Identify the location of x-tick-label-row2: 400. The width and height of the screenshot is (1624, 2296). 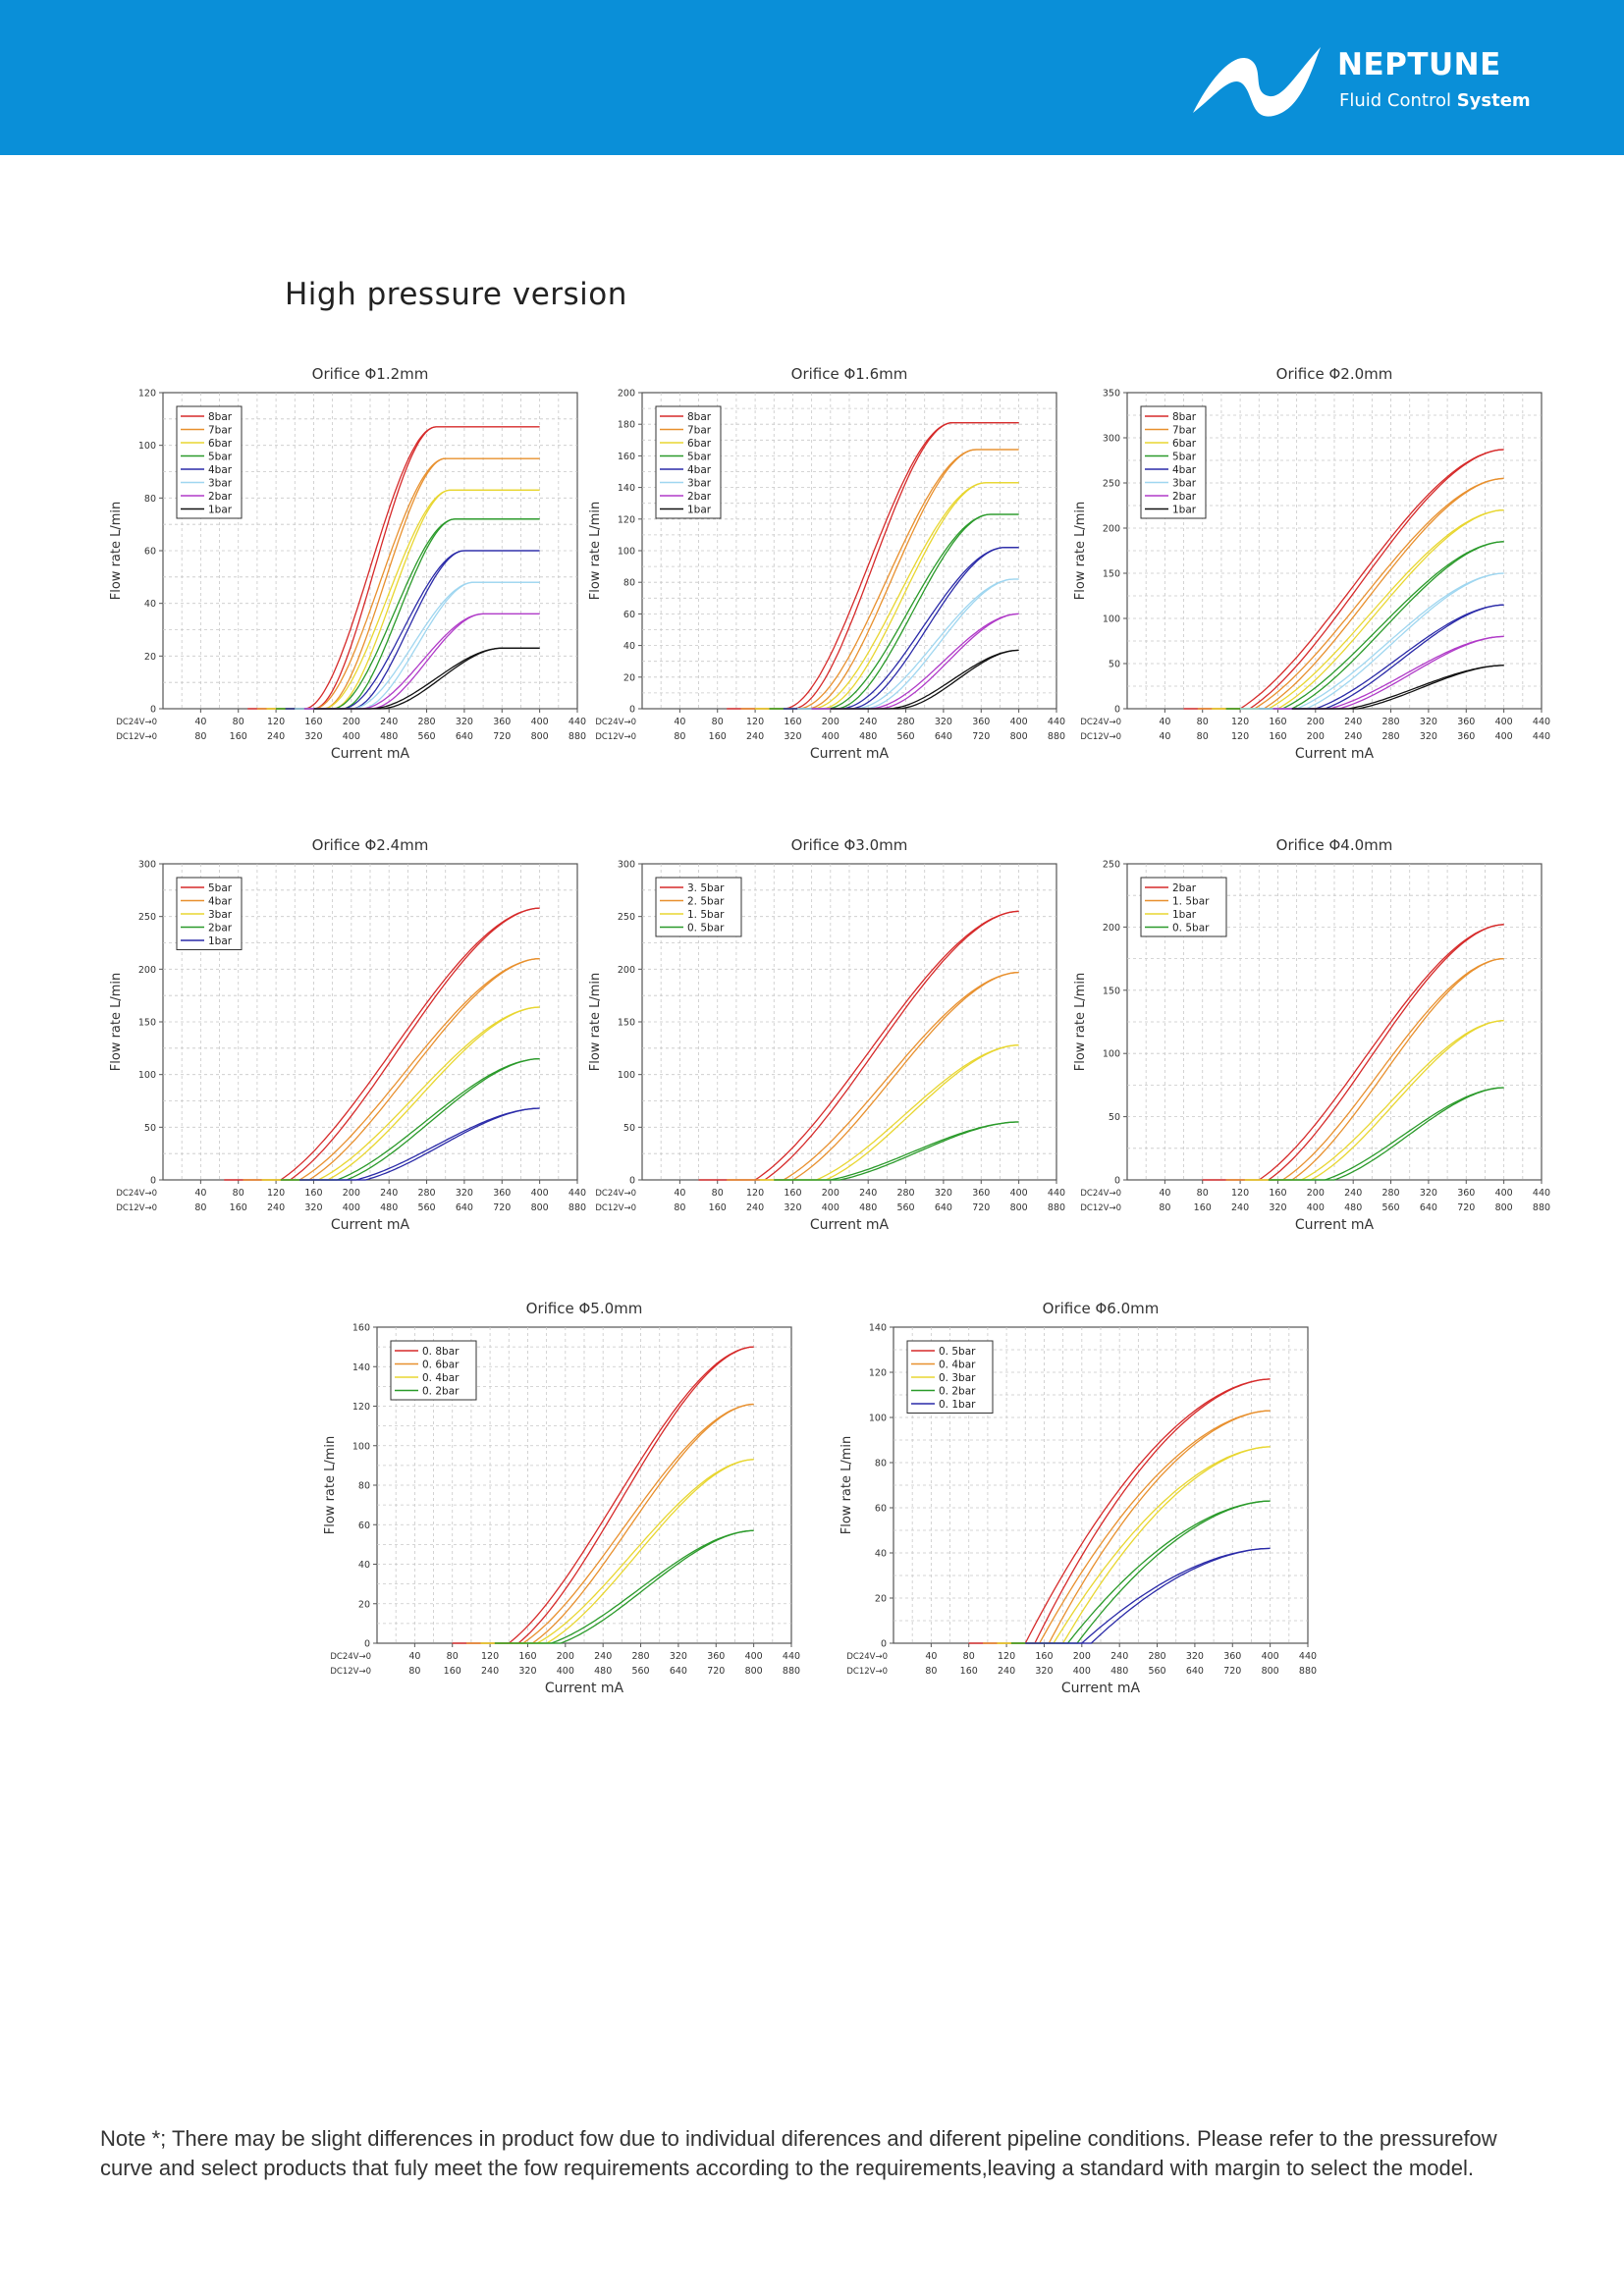
(830, 1207).